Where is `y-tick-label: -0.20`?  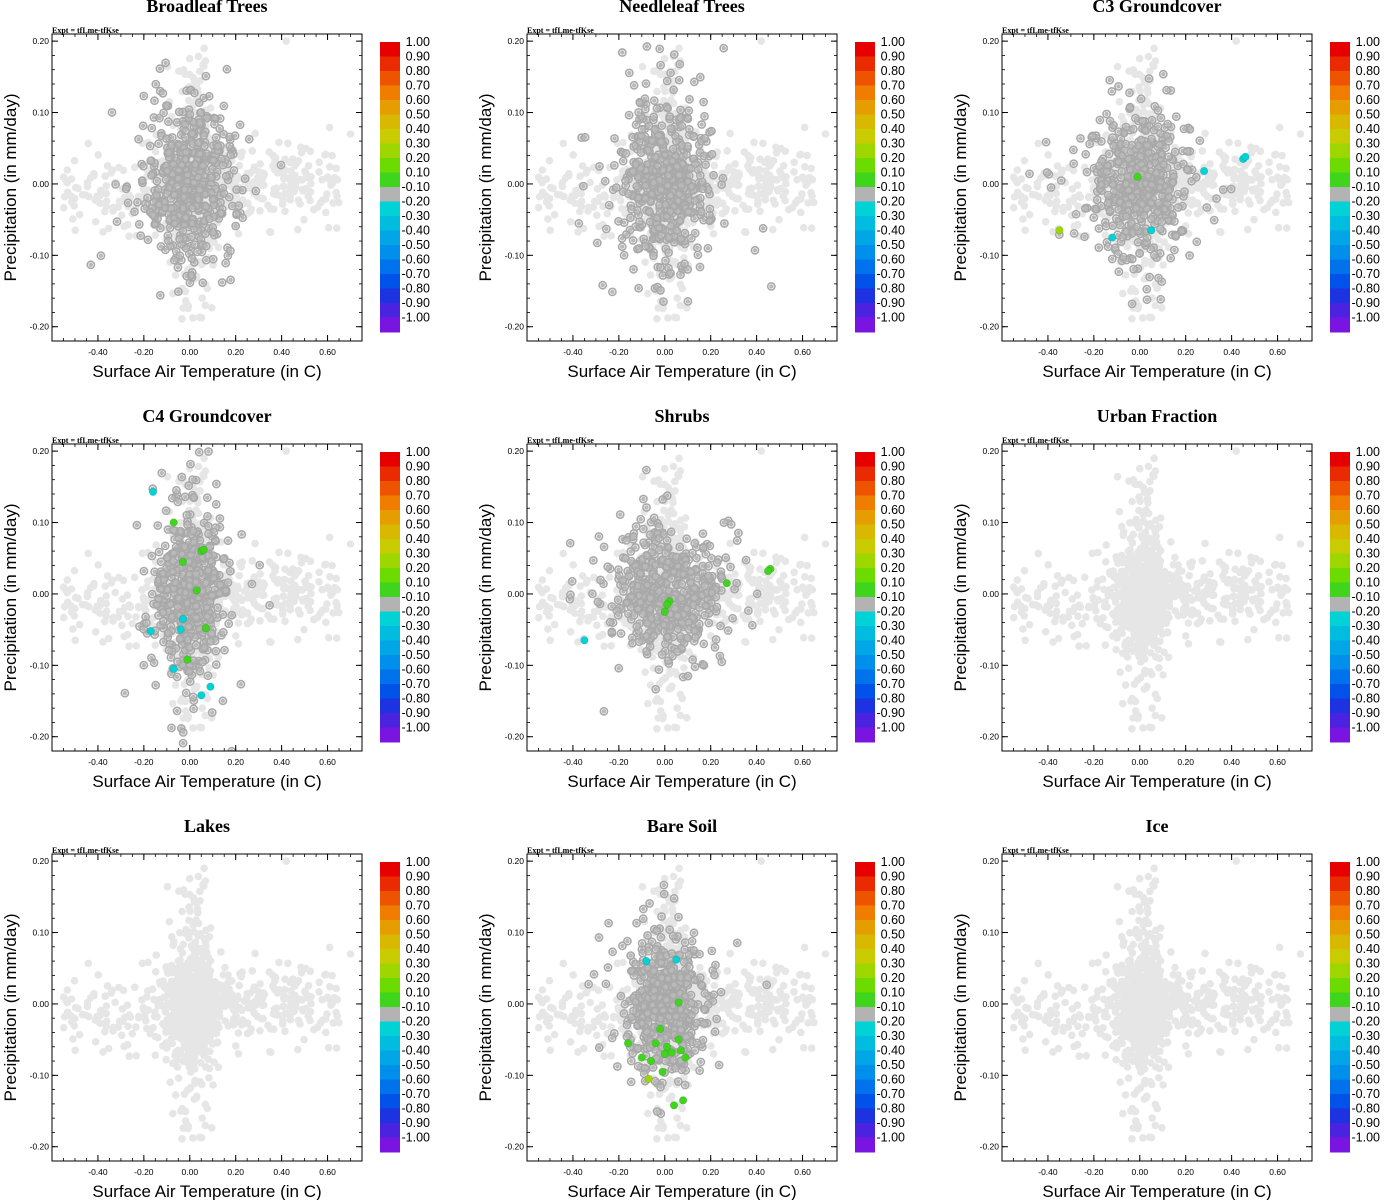
y-tick-label: -0.20 is located at coordinates (40, 327).